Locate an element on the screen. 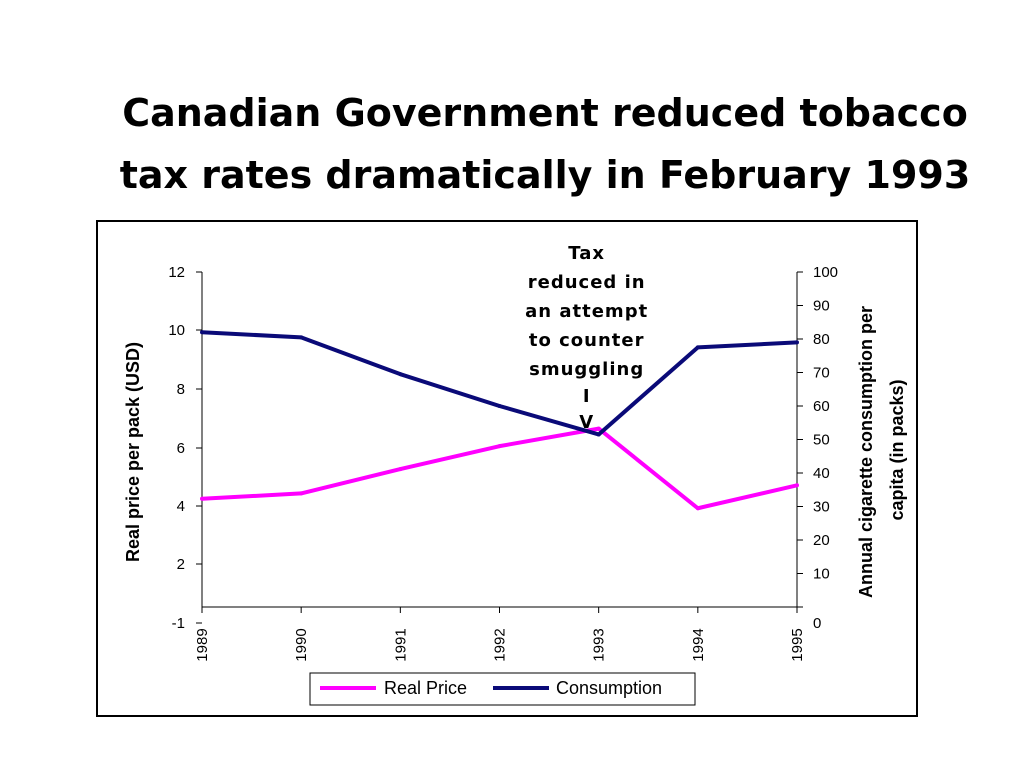  slide-title-line-1: Canadian Government reduced tobacco is located at coordinates (545, 113).